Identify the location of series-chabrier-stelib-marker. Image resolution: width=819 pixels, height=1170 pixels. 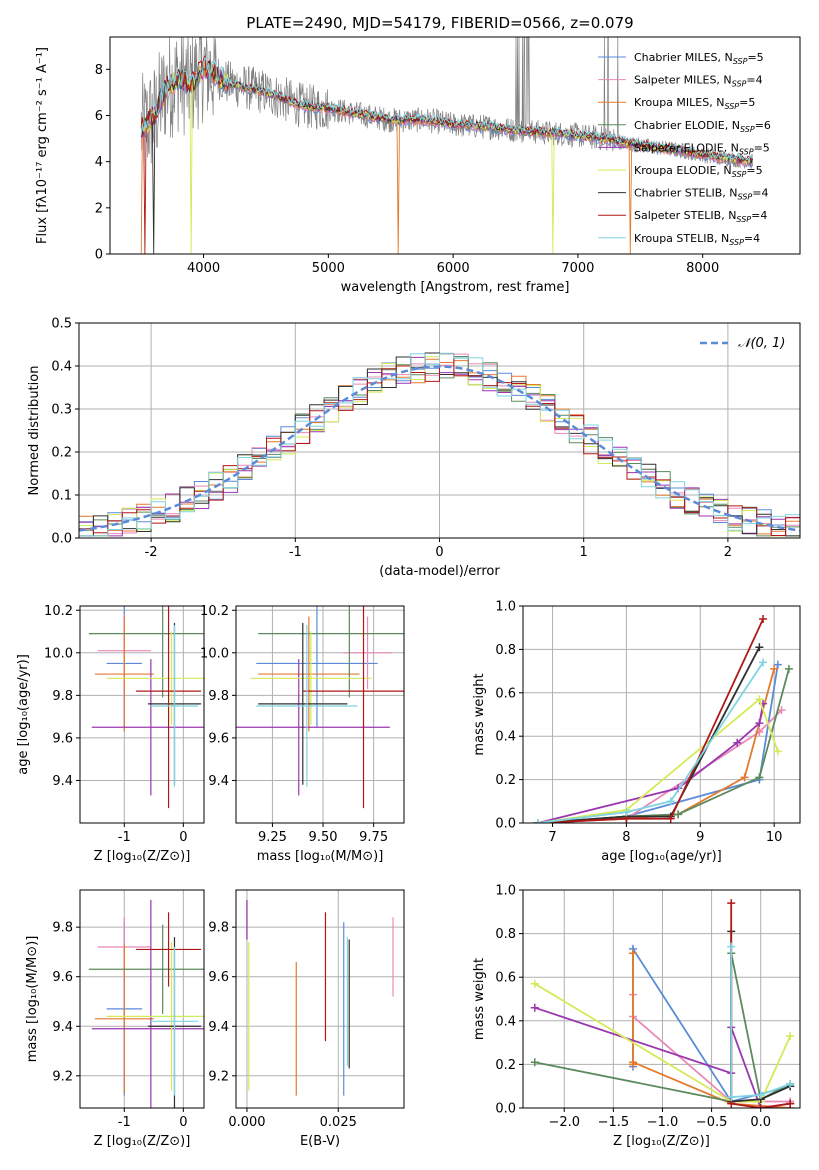
(759, 647).